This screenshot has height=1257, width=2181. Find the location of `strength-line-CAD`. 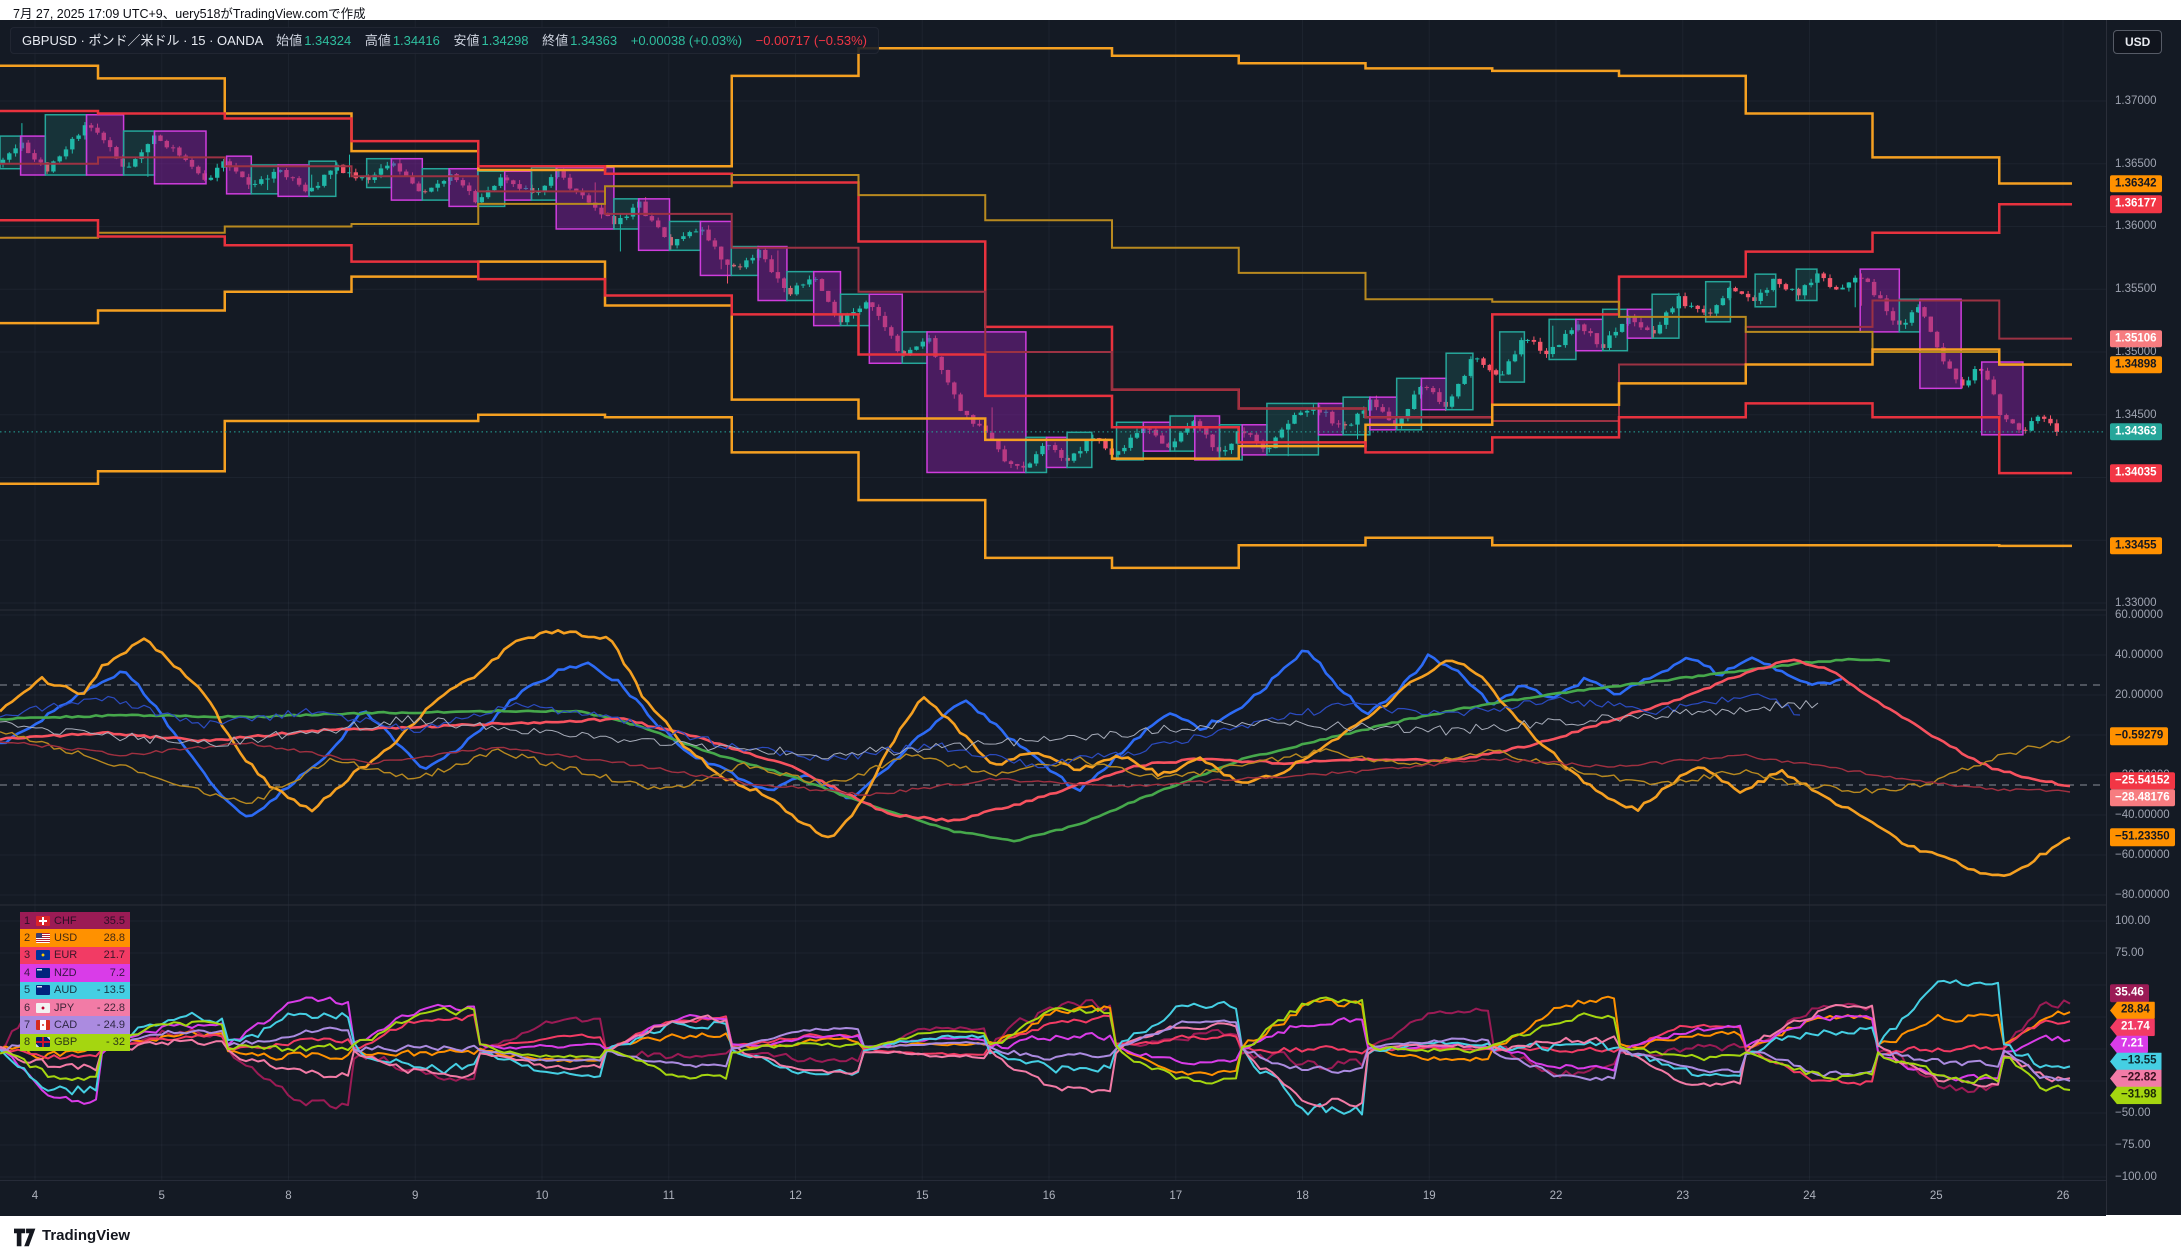

strength-line-CAD is located at coordinates (1035, 1050).